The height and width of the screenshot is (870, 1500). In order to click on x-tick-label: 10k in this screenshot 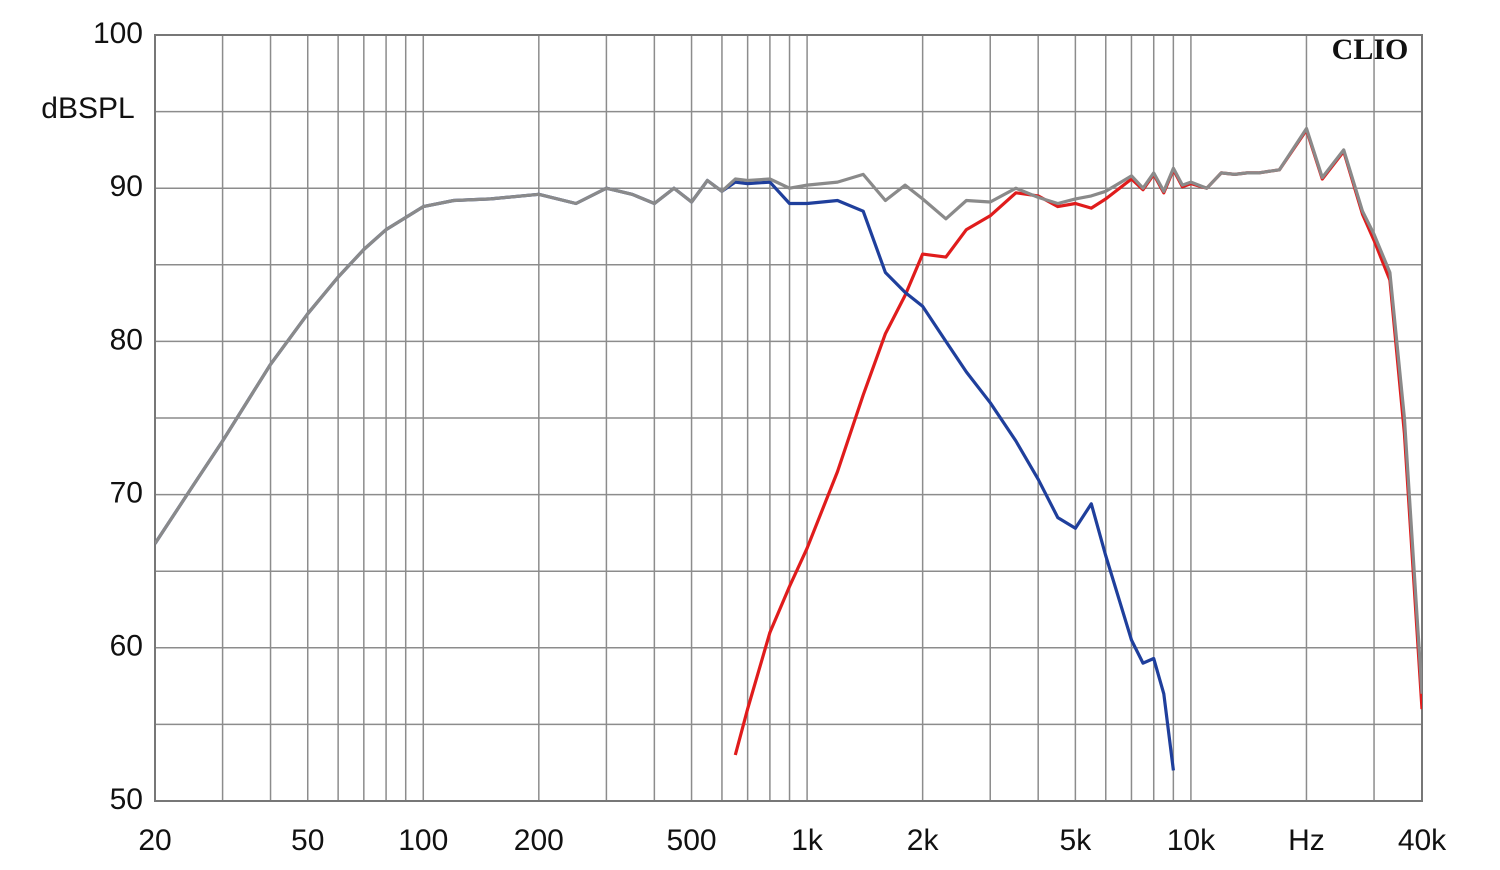, I will do `click(1191, 840)`.